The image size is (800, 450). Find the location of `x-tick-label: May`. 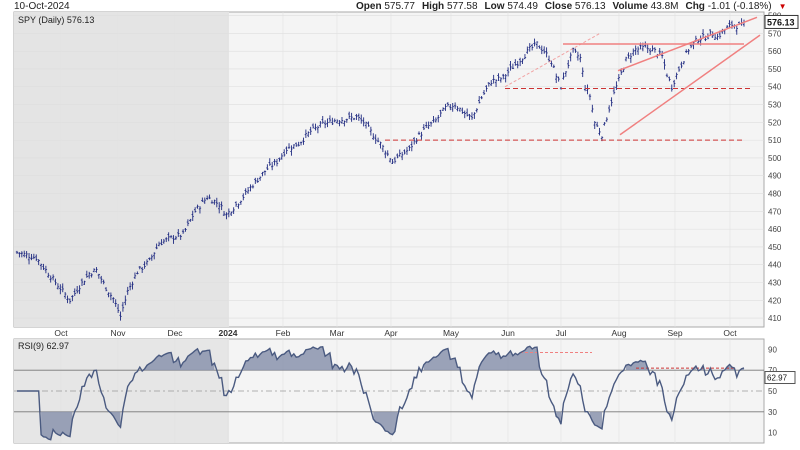

x-tick-label: May is located at coordinates (451, 333).